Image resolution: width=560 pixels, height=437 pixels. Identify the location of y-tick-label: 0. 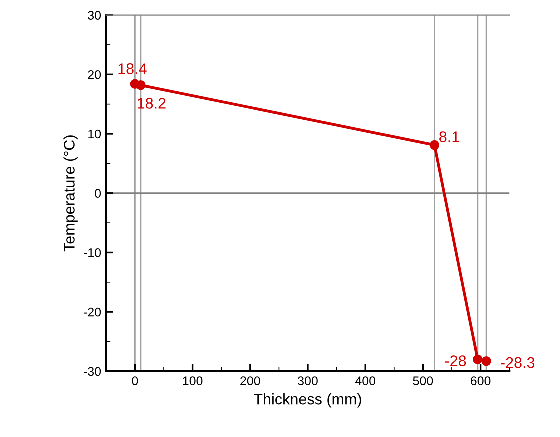
(98, 193).